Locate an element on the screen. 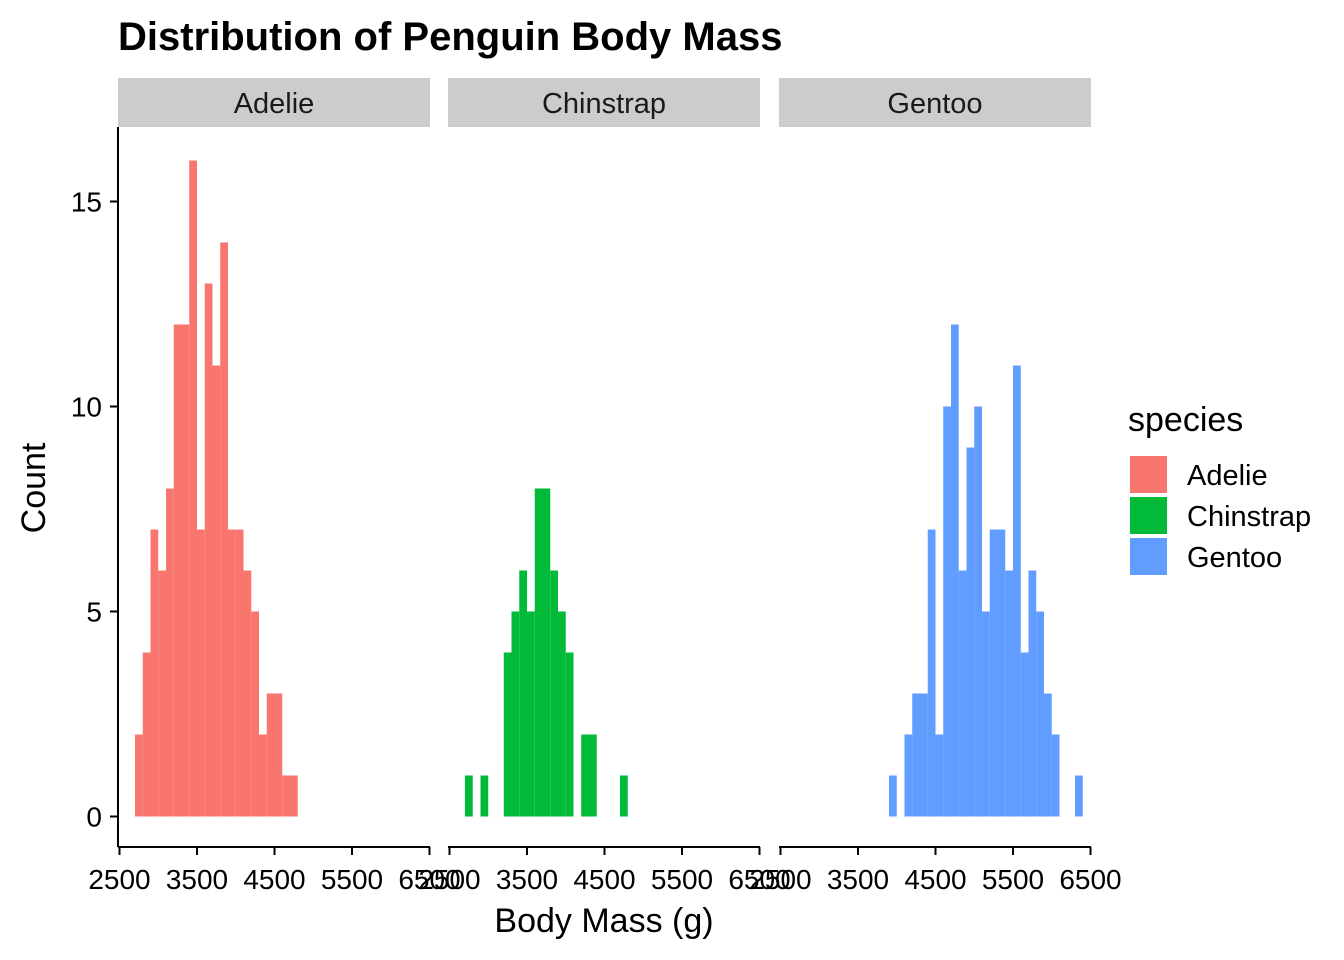 The width and height of the screenshot is (1344, 960). legend: species Adelie Chinstrap Gentoo is located at coordinates (1219, 488).